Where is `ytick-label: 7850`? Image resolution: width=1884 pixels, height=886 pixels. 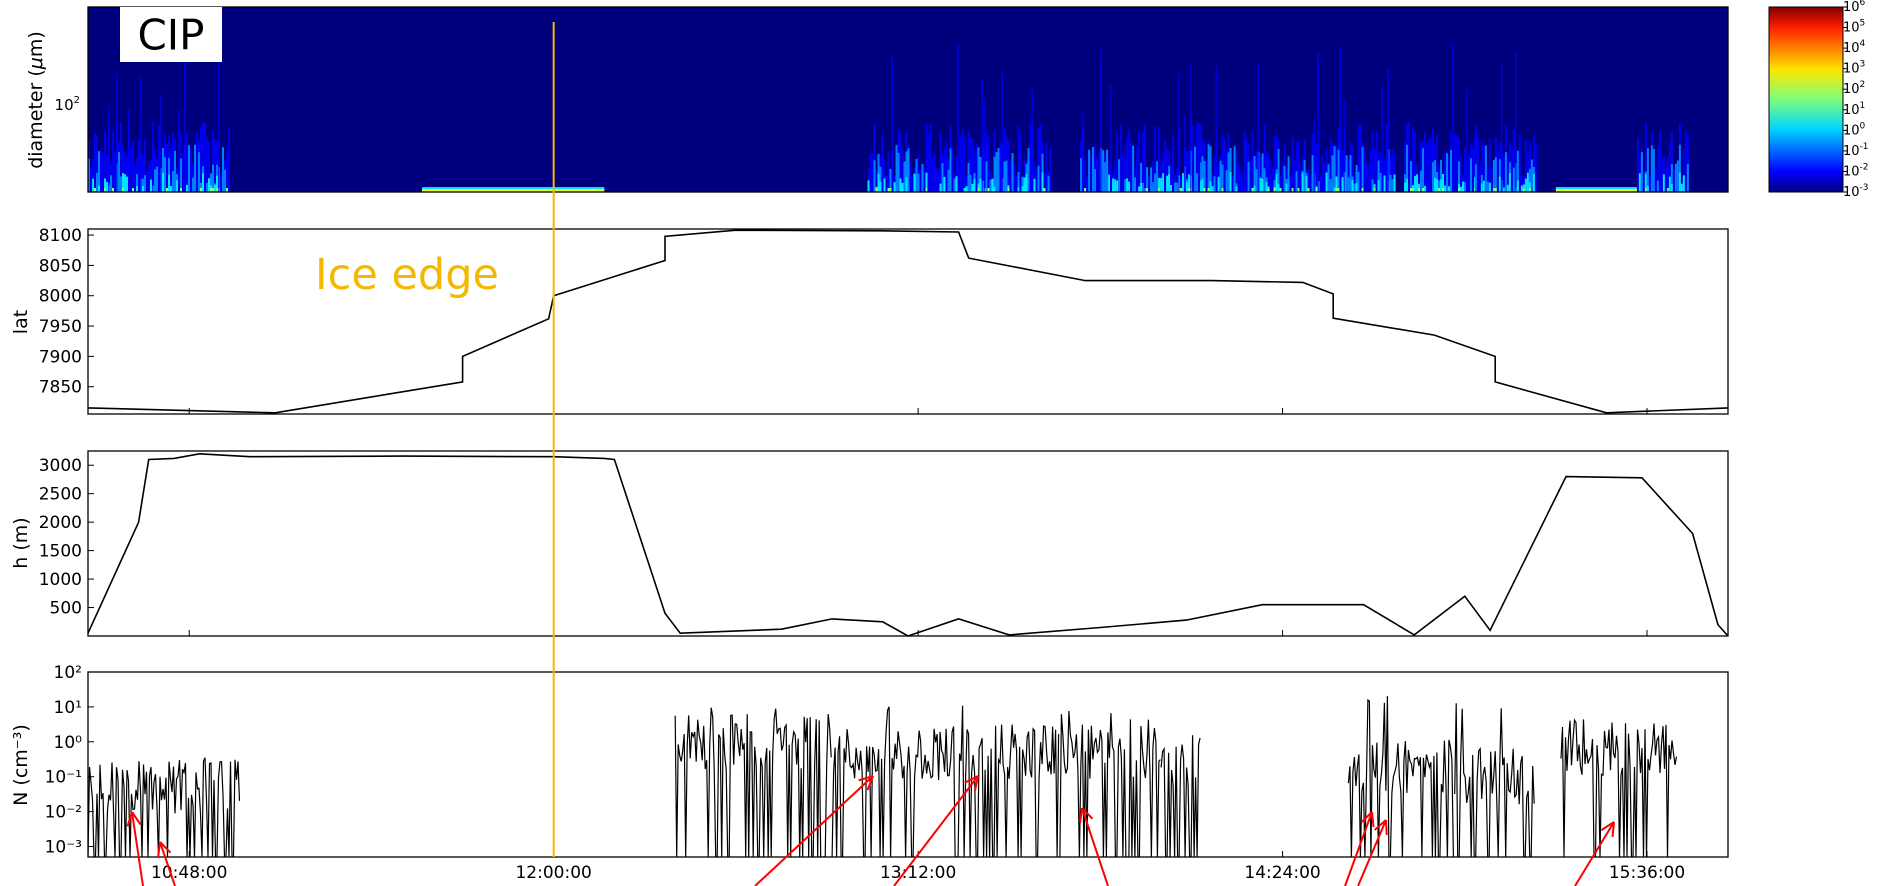 ytick-label: 7850 is located at coordinates (60, 388).